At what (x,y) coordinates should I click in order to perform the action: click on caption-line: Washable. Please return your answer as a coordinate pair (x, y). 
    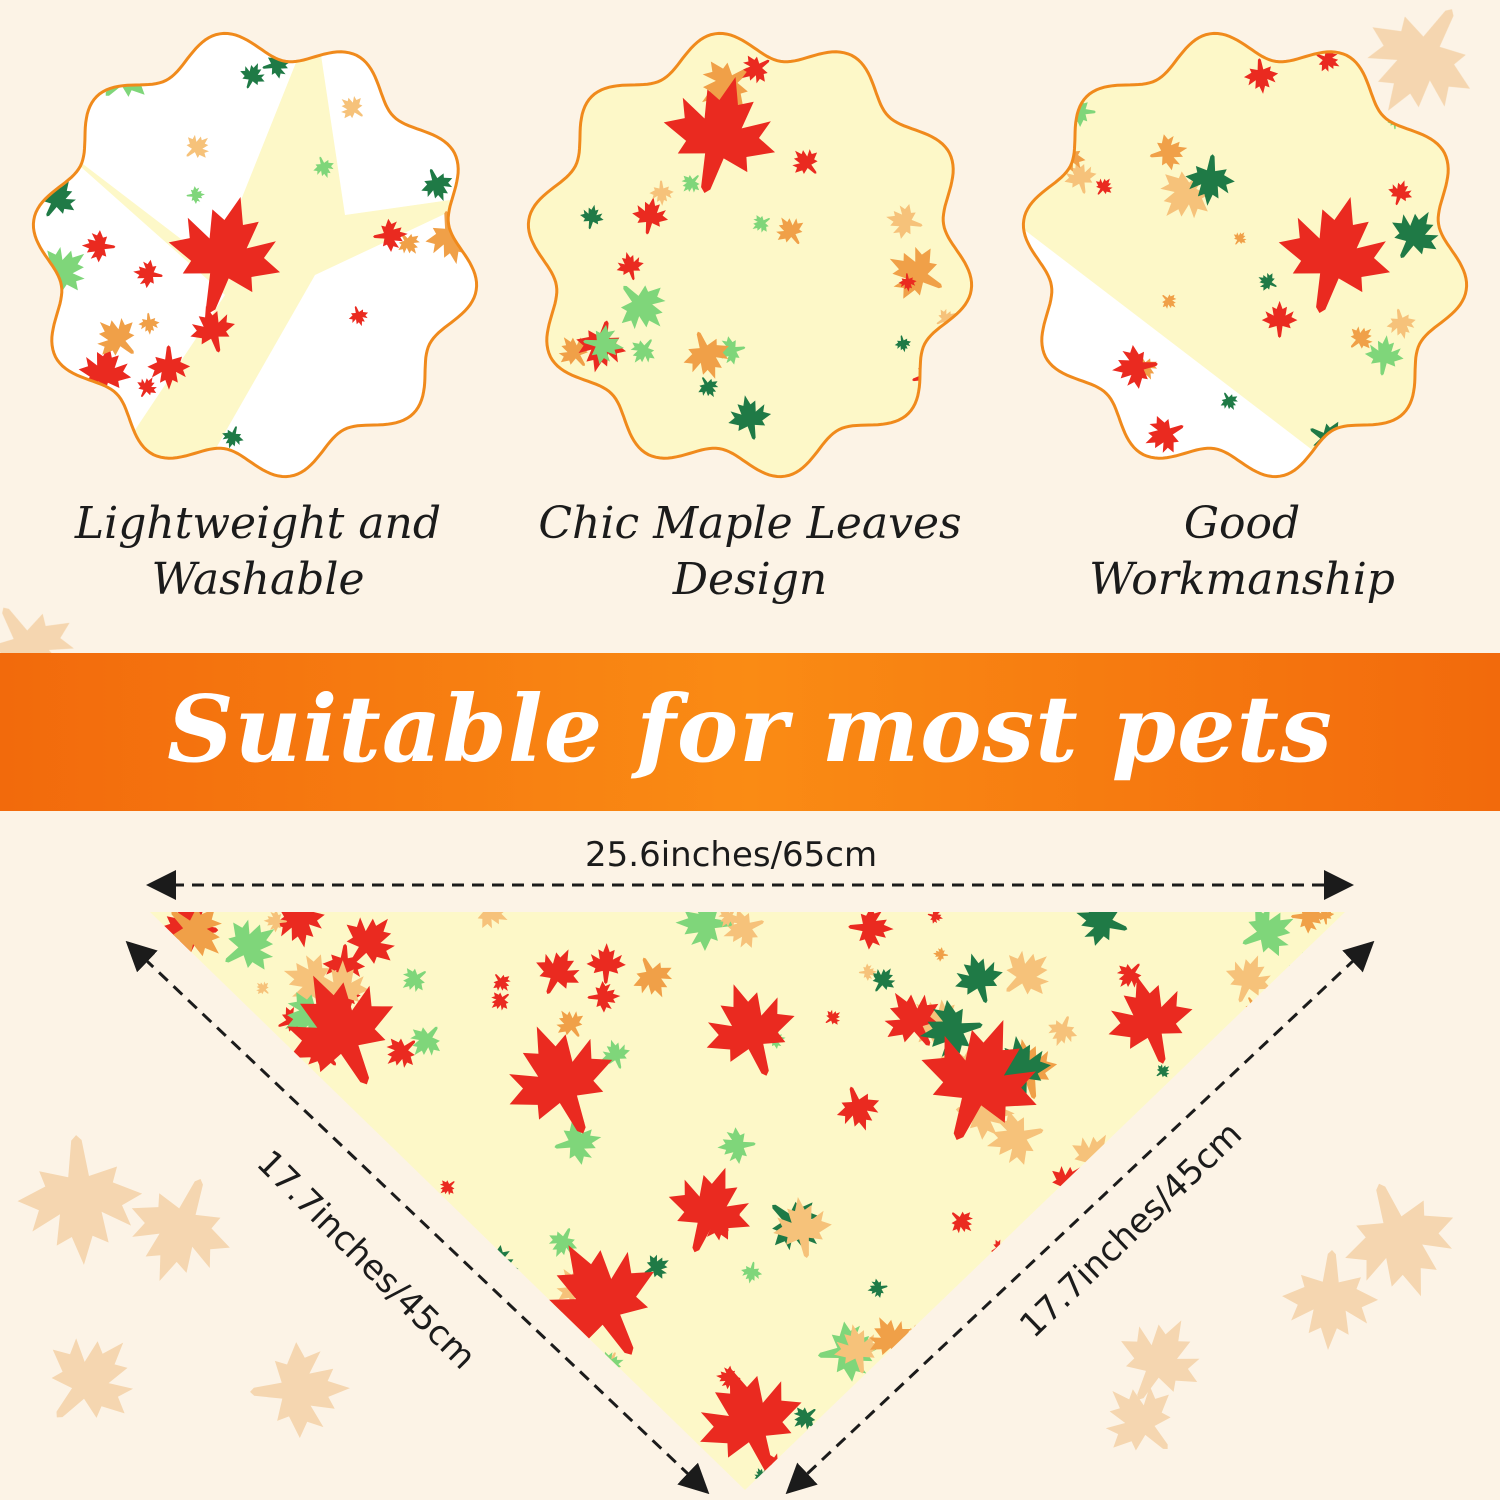
    Looking at the image, I should click on (258, 579).